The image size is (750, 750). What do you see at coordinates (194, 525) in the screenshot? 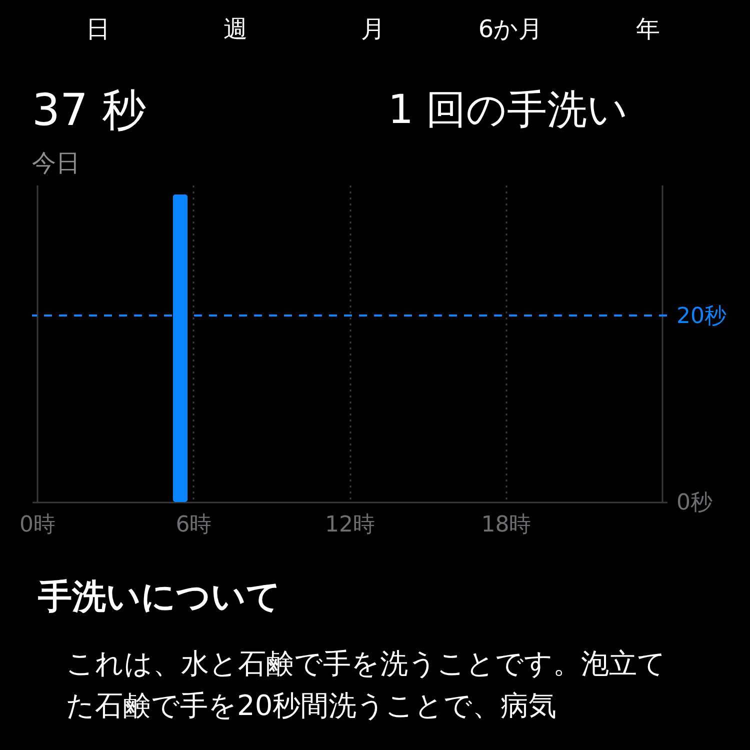
I see `x-tick-label: 6時` at bounding box center [194, 525].